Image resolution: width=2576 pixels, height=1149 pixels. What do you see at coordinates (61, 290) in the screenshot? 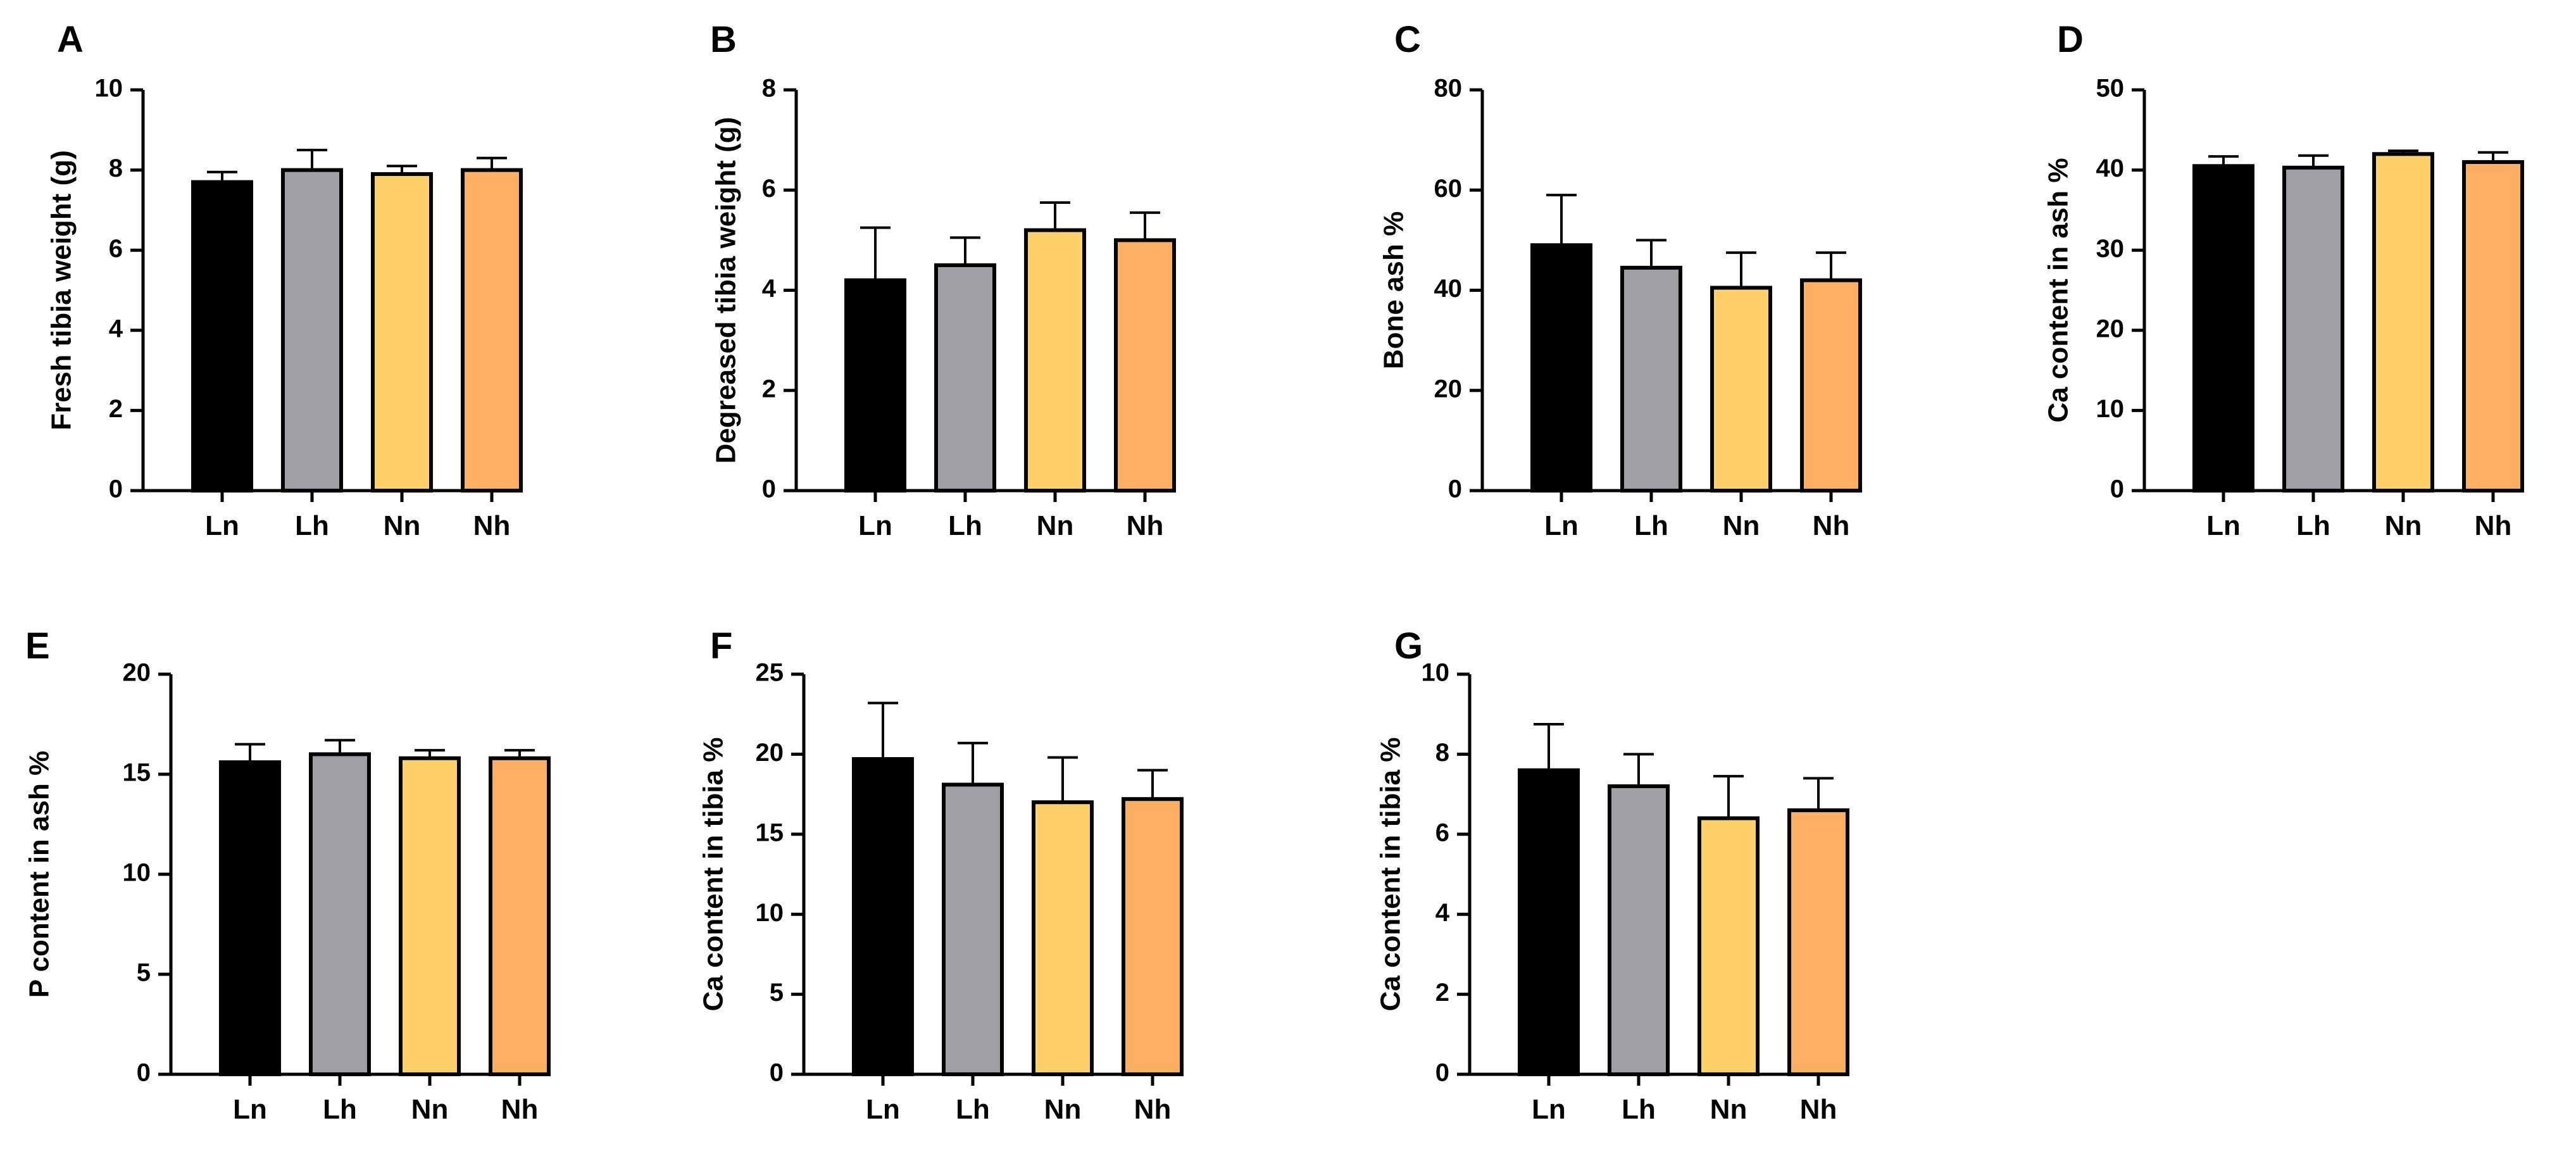
I see `y-axis-label: Fresh tibia weight (g)` at bounding box center [61, 290].